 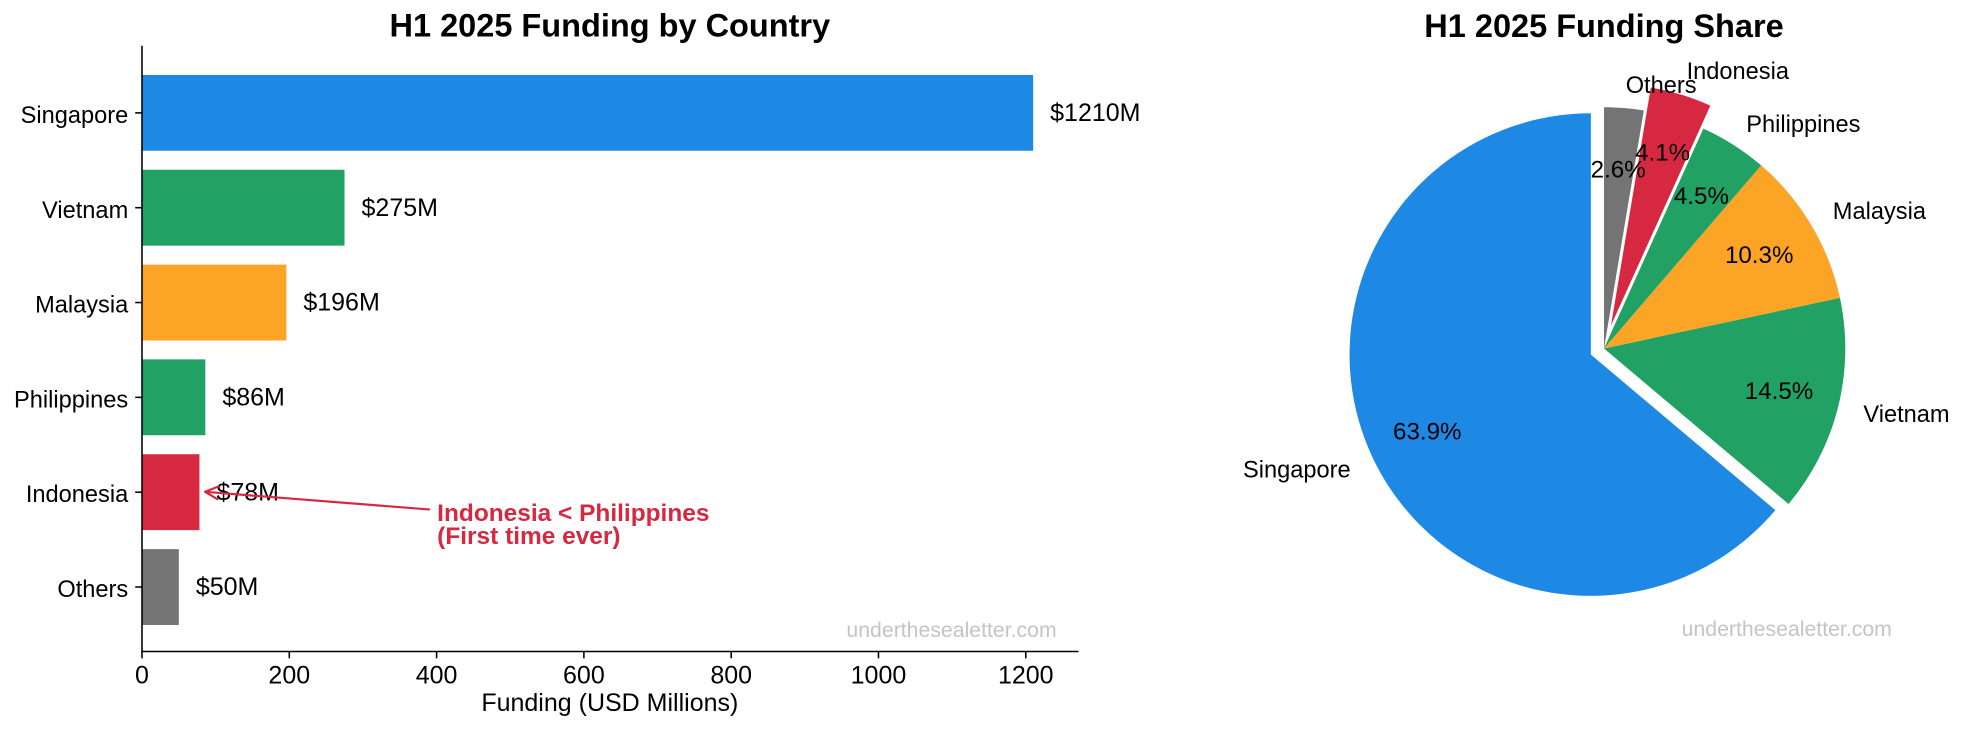 What do you see at coordinates (341, 303) in the screenshot?
I see `svg-text: $196M` at bounding box center [341, 303].